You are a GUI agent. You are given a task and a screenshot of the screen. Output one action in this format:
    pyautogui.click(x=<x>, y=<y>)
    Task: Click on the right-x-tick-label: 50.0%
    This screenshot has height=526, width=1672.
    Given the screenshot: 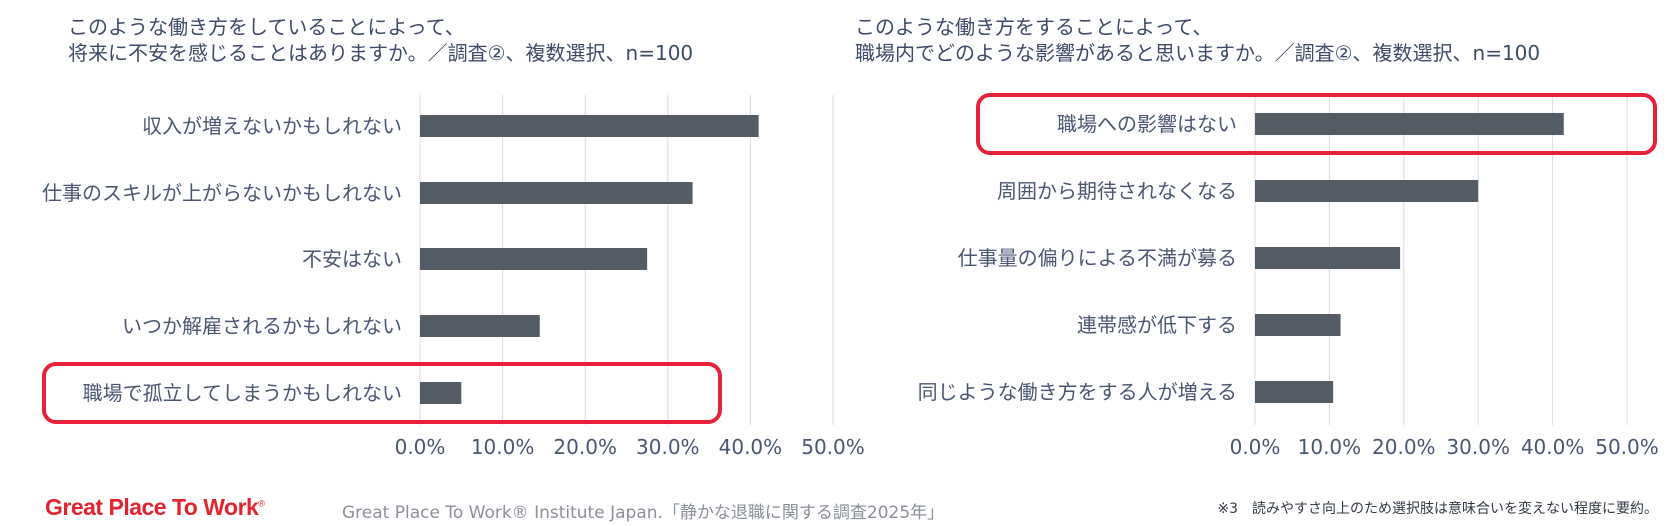 What is the action you would take?
    pyautogui.click(x=1627, y=447)
    